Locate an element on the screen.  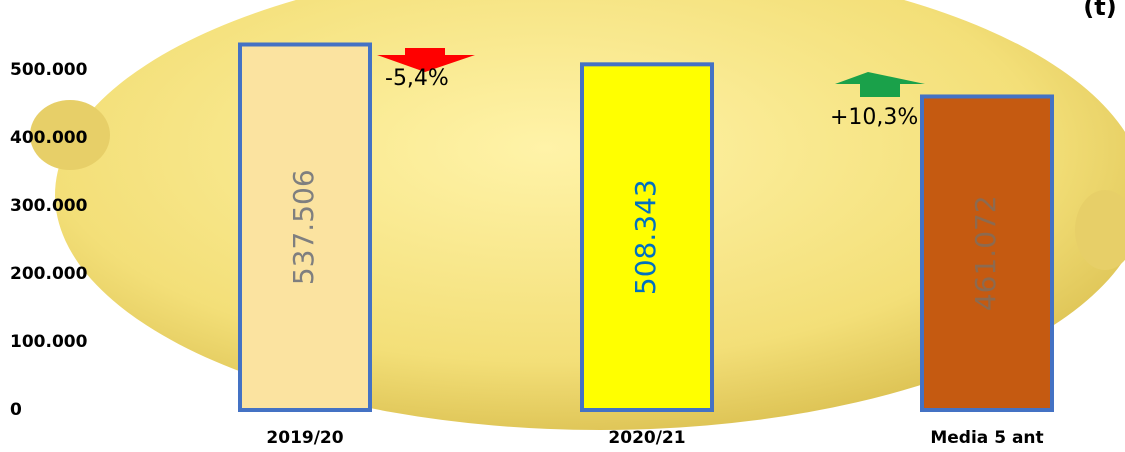
value-label: 508.343 is located at coordinates (645, 237).